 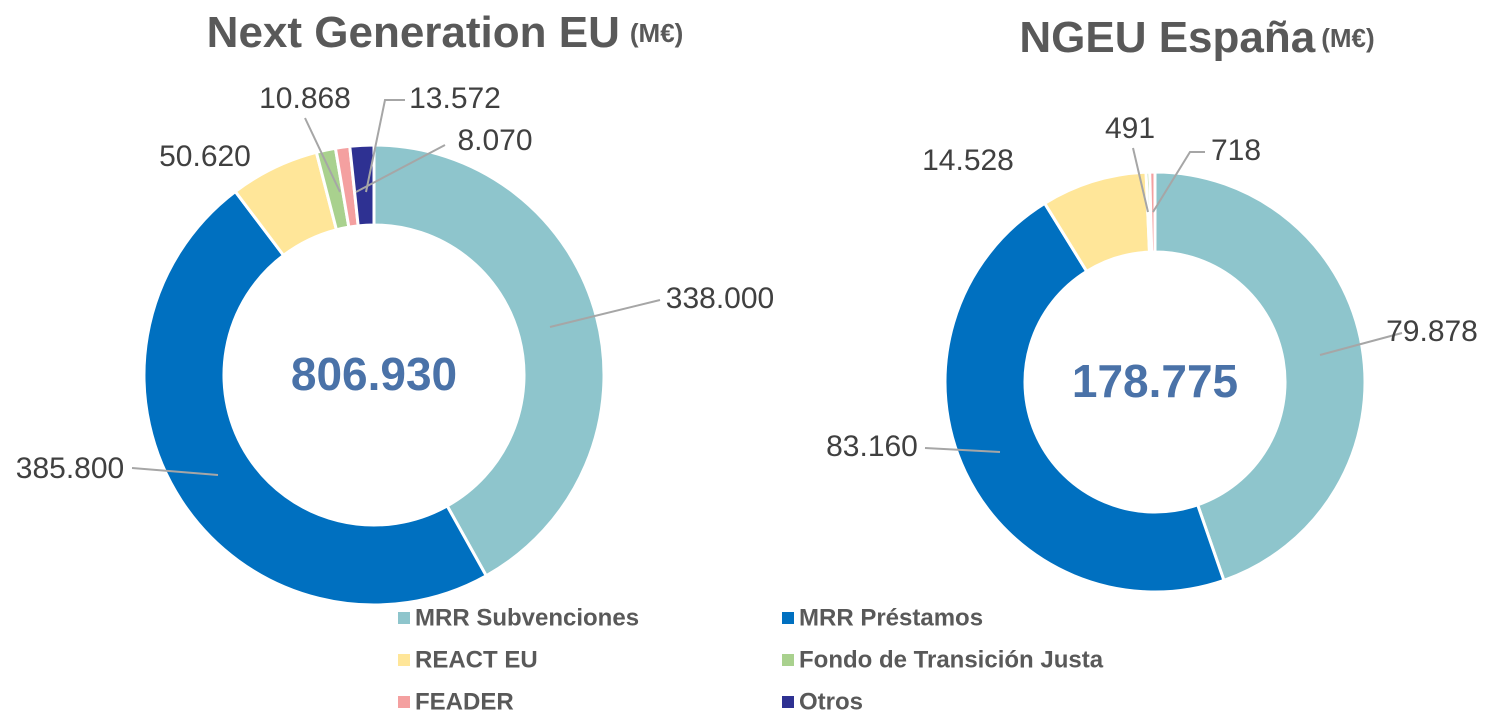 What do you see at coordinates (413, 32) in the screenshot?
I see `title: Next Generation EU` at bounding box center [413, 32].